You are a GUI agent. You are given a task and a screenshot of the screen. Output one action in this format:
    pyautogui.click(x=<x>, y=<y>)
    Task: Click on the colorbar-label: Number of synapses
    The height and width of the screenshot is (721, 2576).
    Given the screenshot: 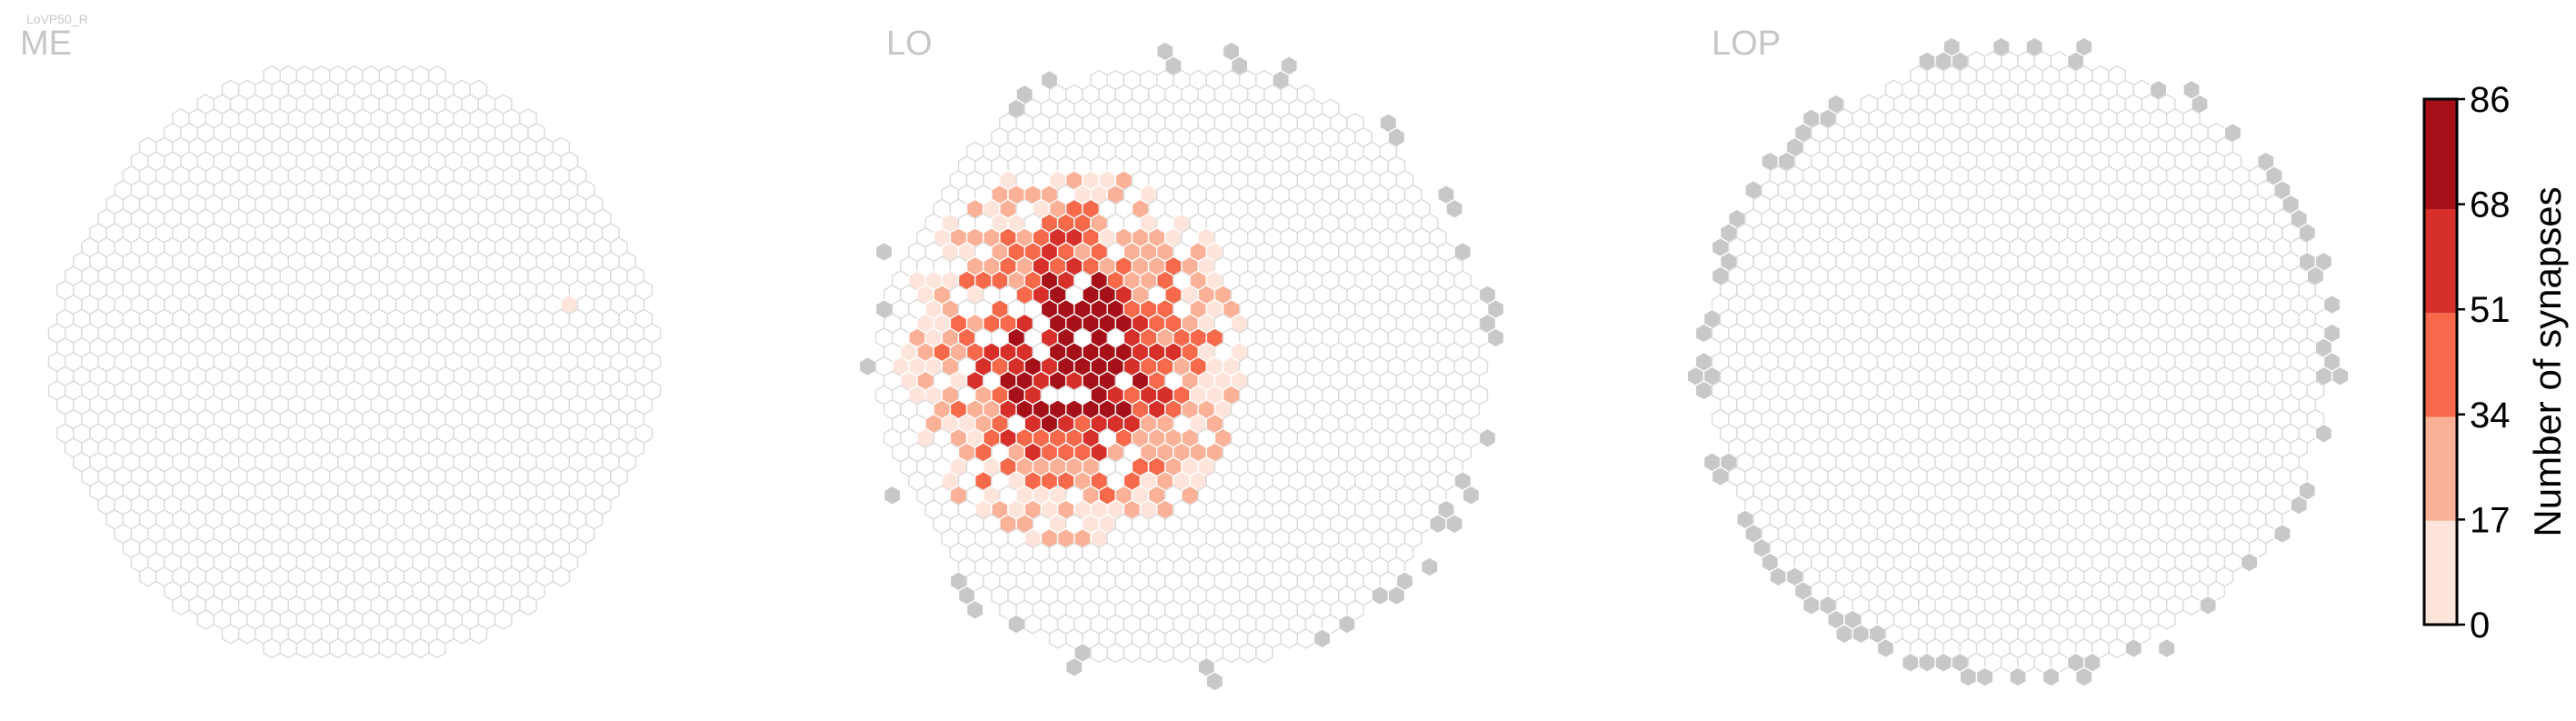 What is the action you would take?
    pyautogui.click(x=2547, y=361)
    